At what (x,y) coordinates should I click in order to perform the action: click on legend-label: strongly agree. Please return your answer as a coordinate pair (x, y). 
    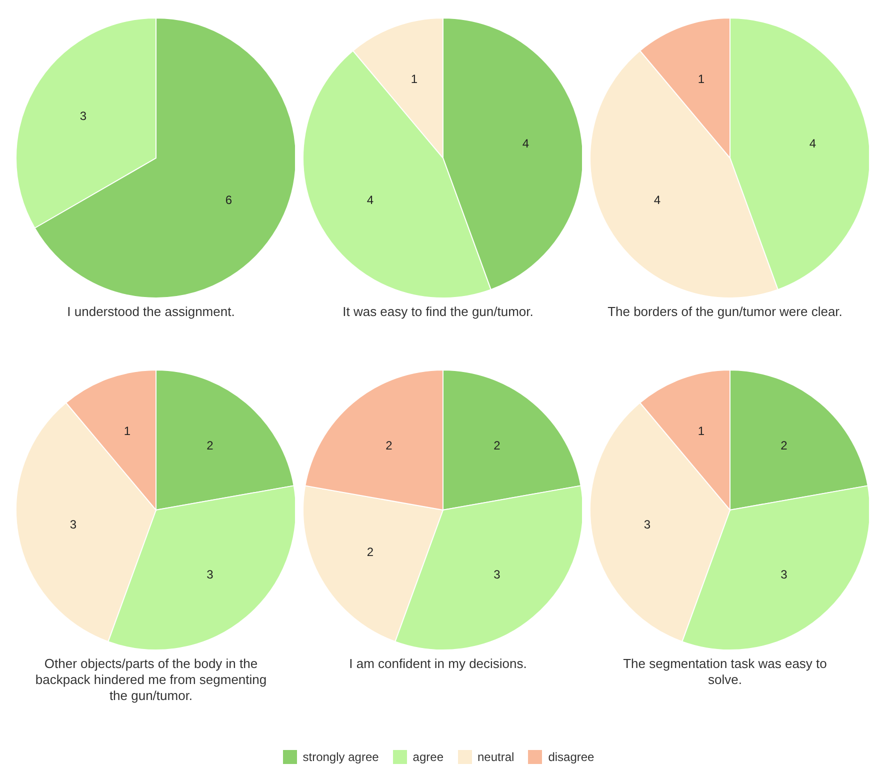
    Looking at the image, I should click on (340, 757).